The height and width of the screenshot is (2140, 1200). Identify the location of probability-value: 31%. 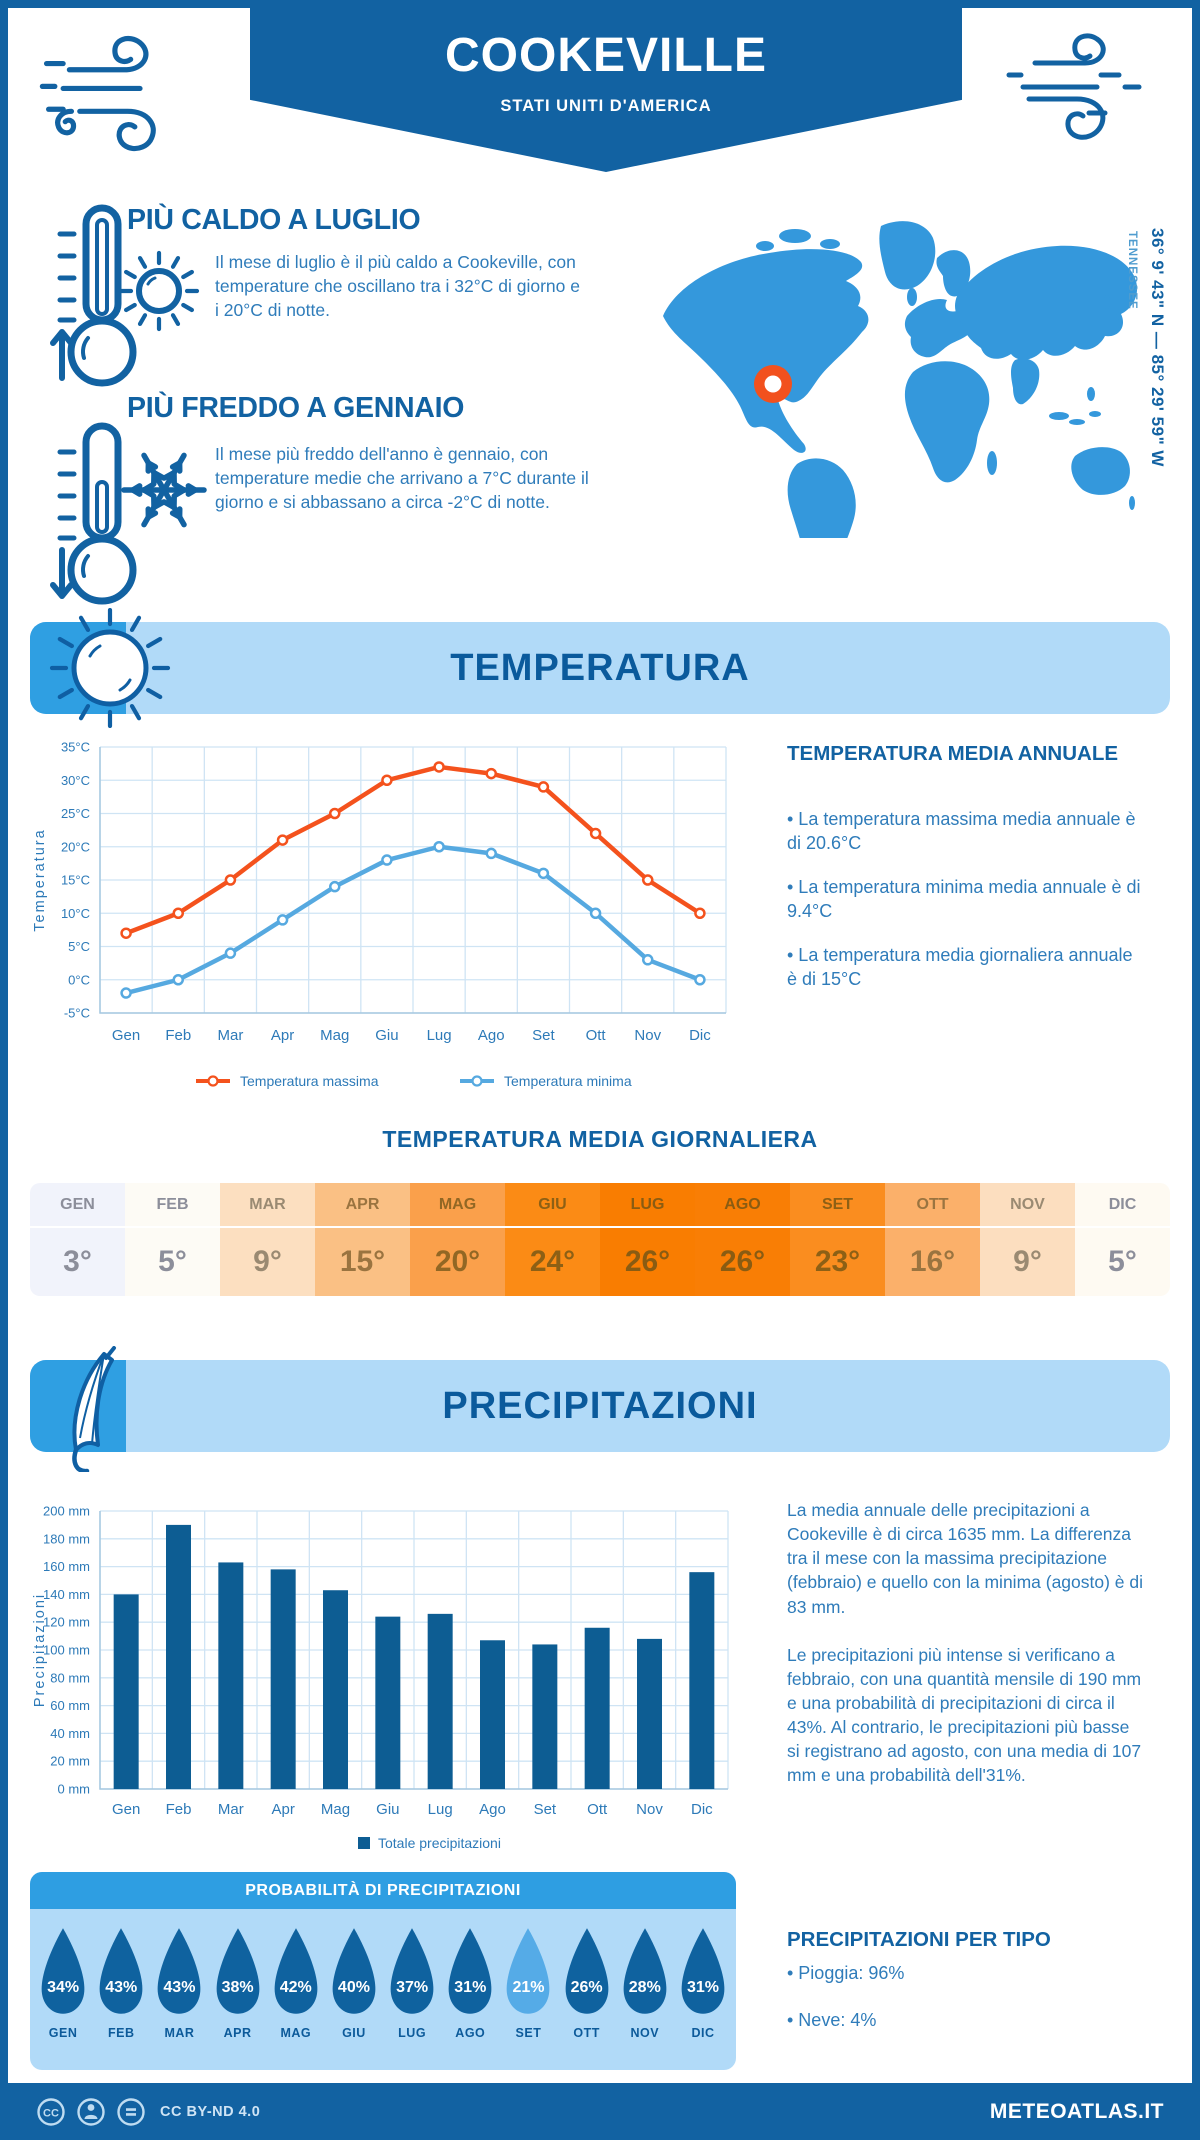
(702, 1987).